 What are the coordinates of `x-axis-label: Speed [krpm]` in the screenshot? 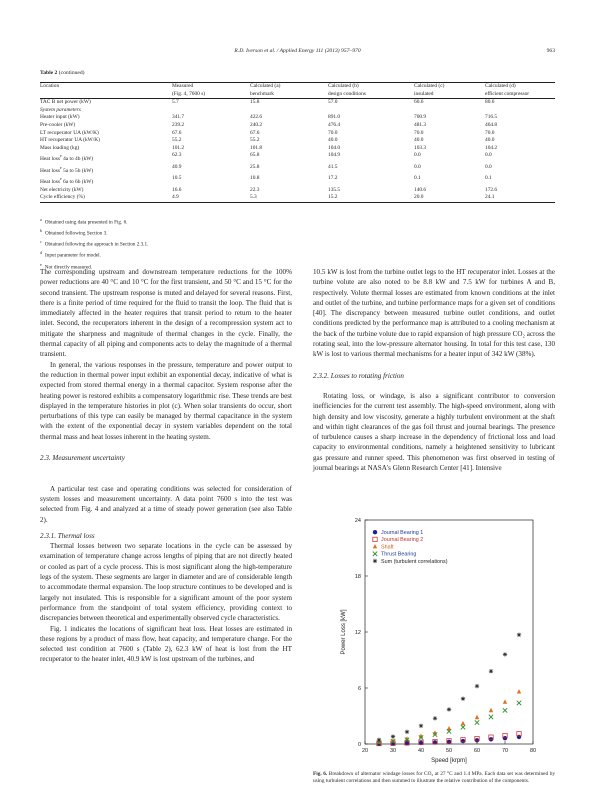 It's located at (449, 761).